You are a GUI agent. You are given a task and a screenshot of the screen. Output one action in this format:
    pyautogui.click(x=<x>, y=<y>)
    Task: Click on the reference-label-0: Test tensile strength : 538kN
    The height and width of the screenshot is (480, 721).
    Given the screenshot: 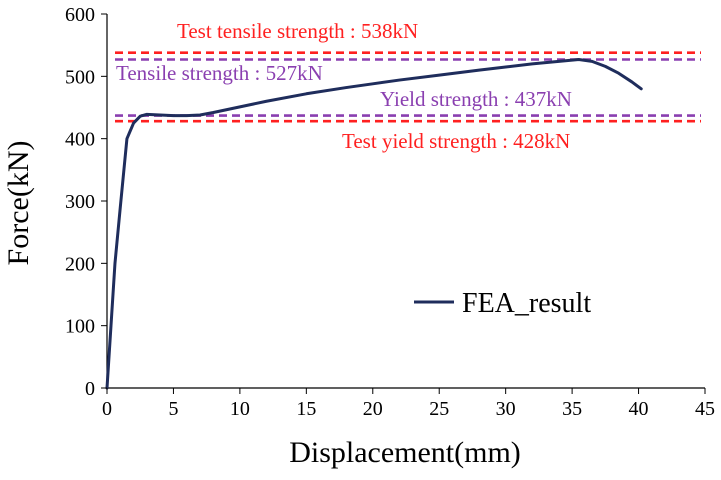 What is the action you would take?
    pyautogui.click(x=297, y=31)
    